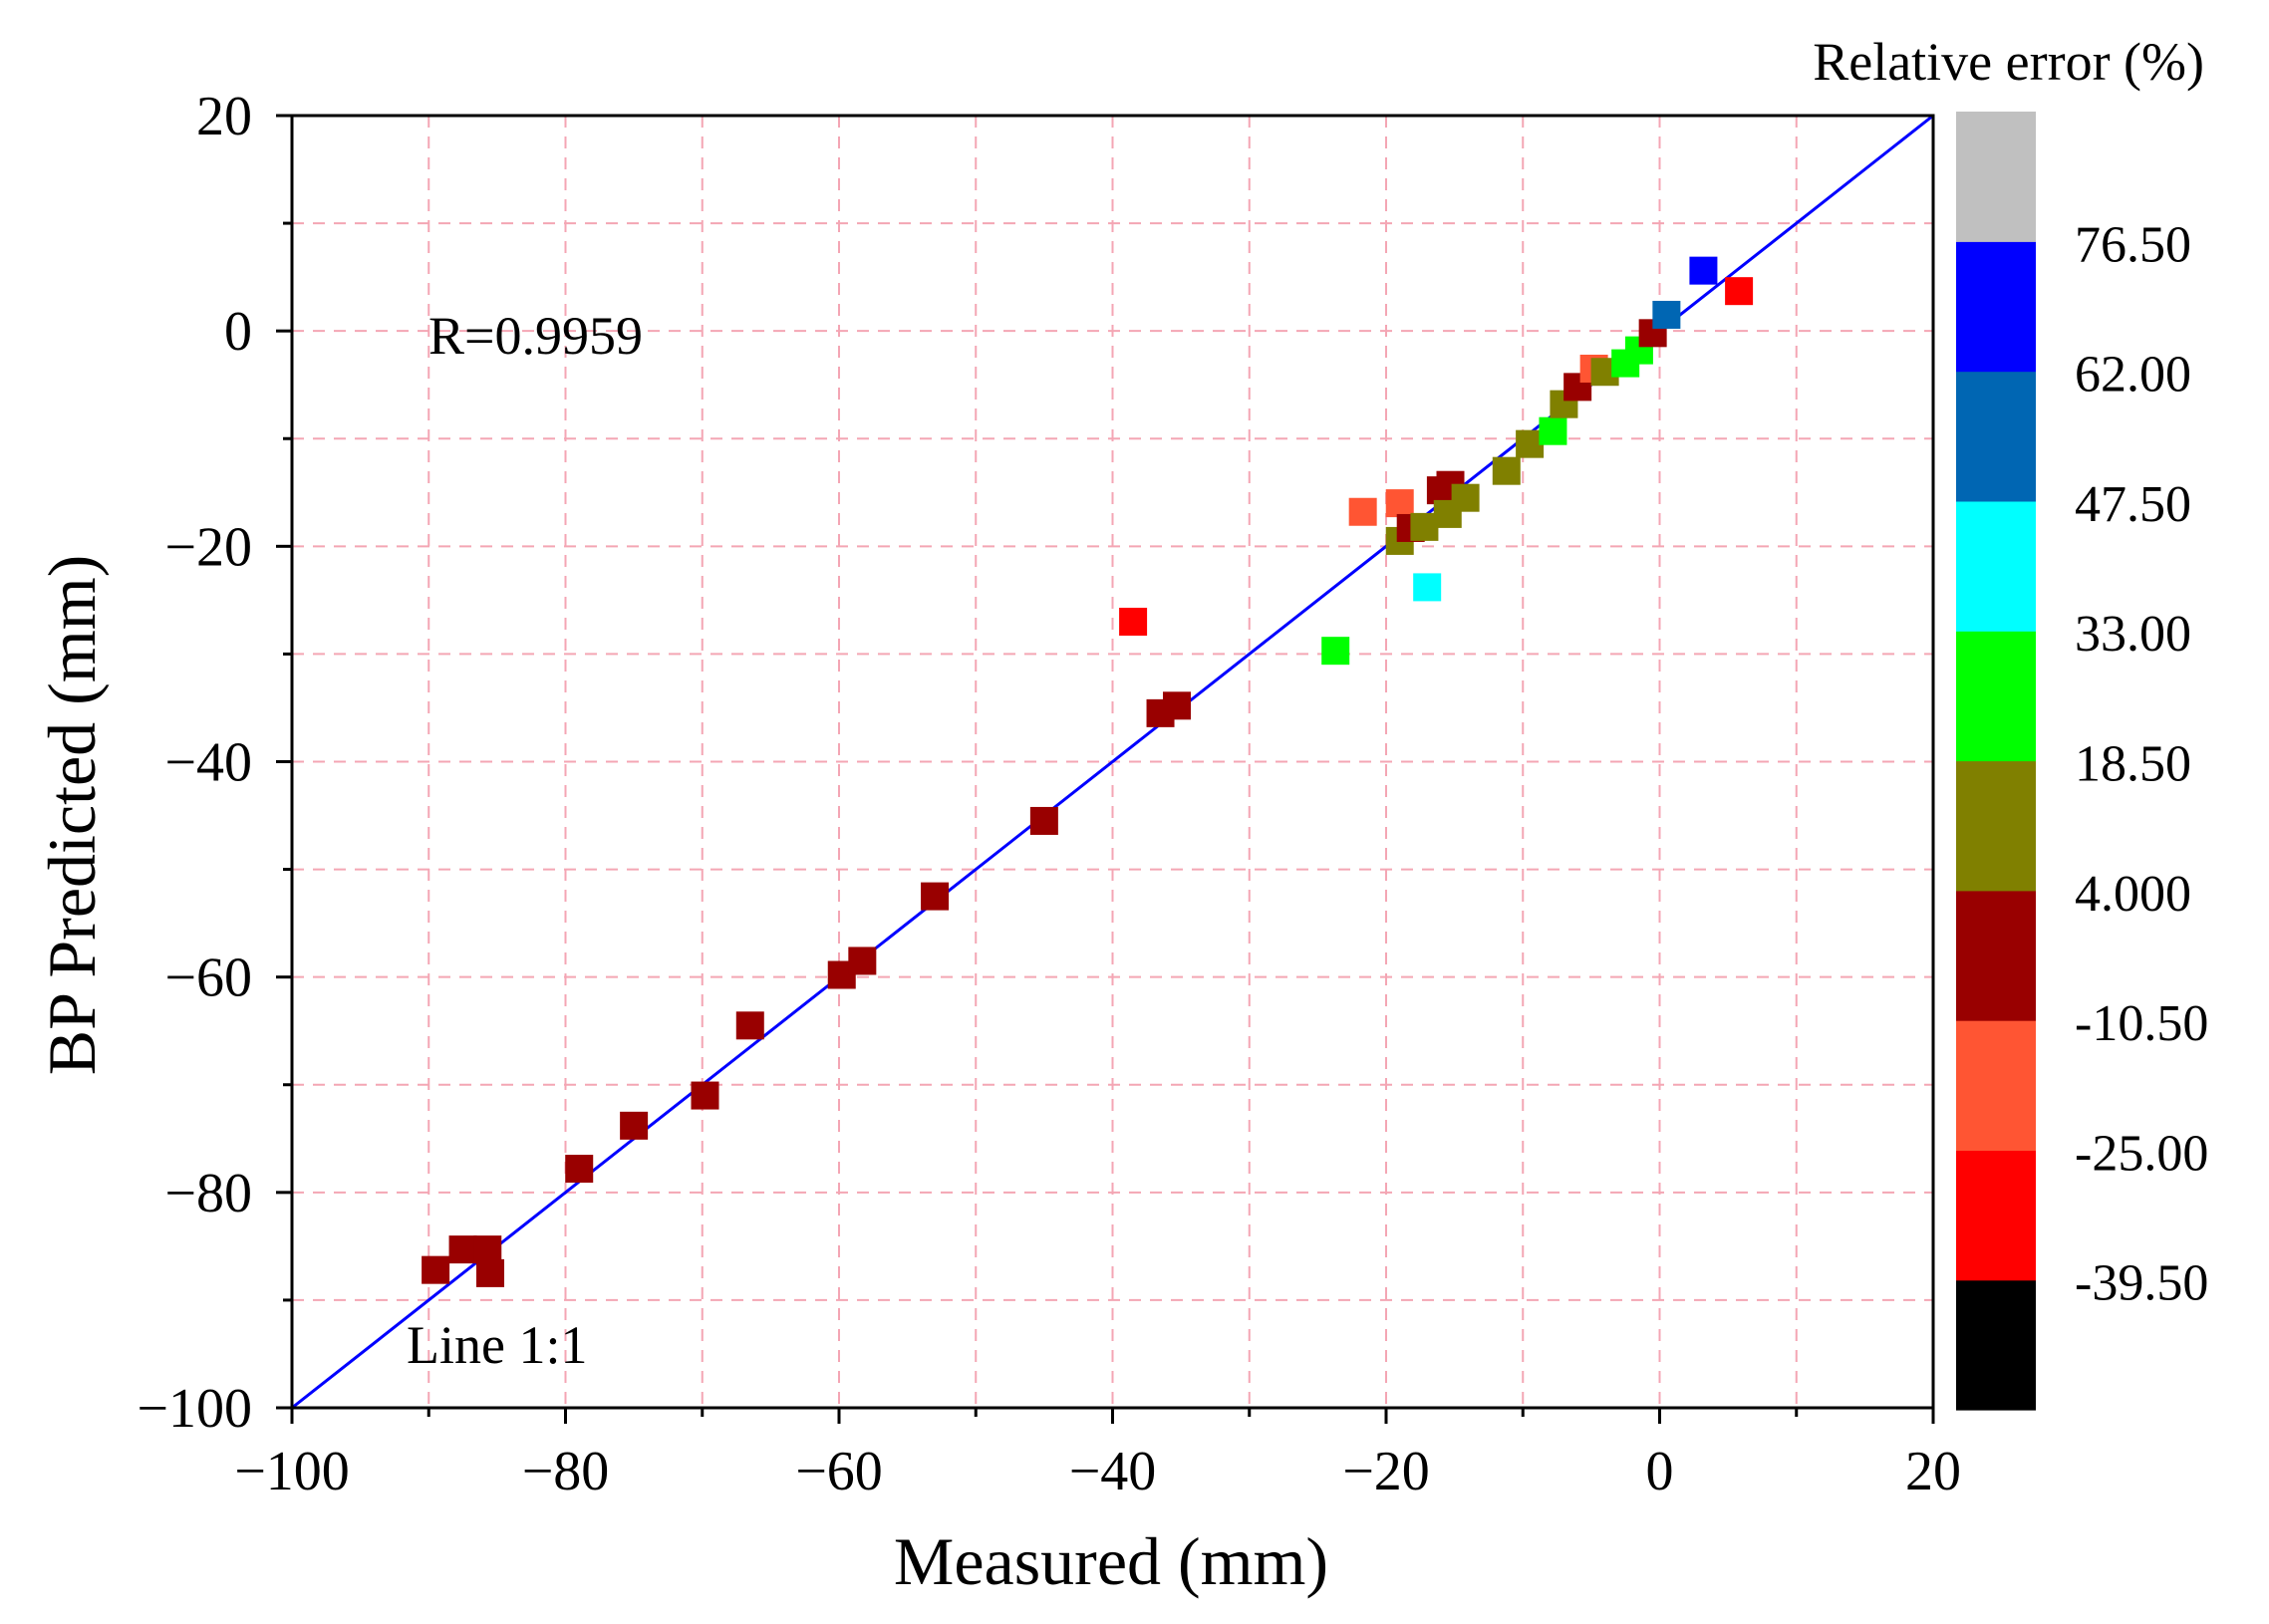 Image resolution: width=2269 pixels, height=1624 pixels. Describe the element at coordinates (497, 1345) in the screenshot. I see `line-1-1-label: Line 1:1` at that location.